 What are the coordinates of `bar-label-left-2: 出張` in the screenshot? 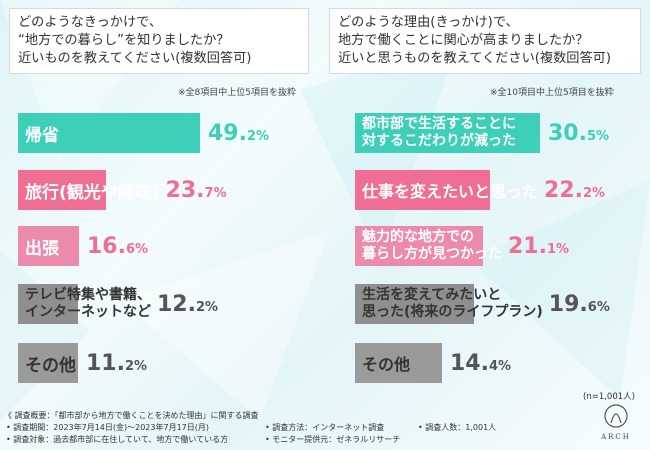 It's located at (42, 246).